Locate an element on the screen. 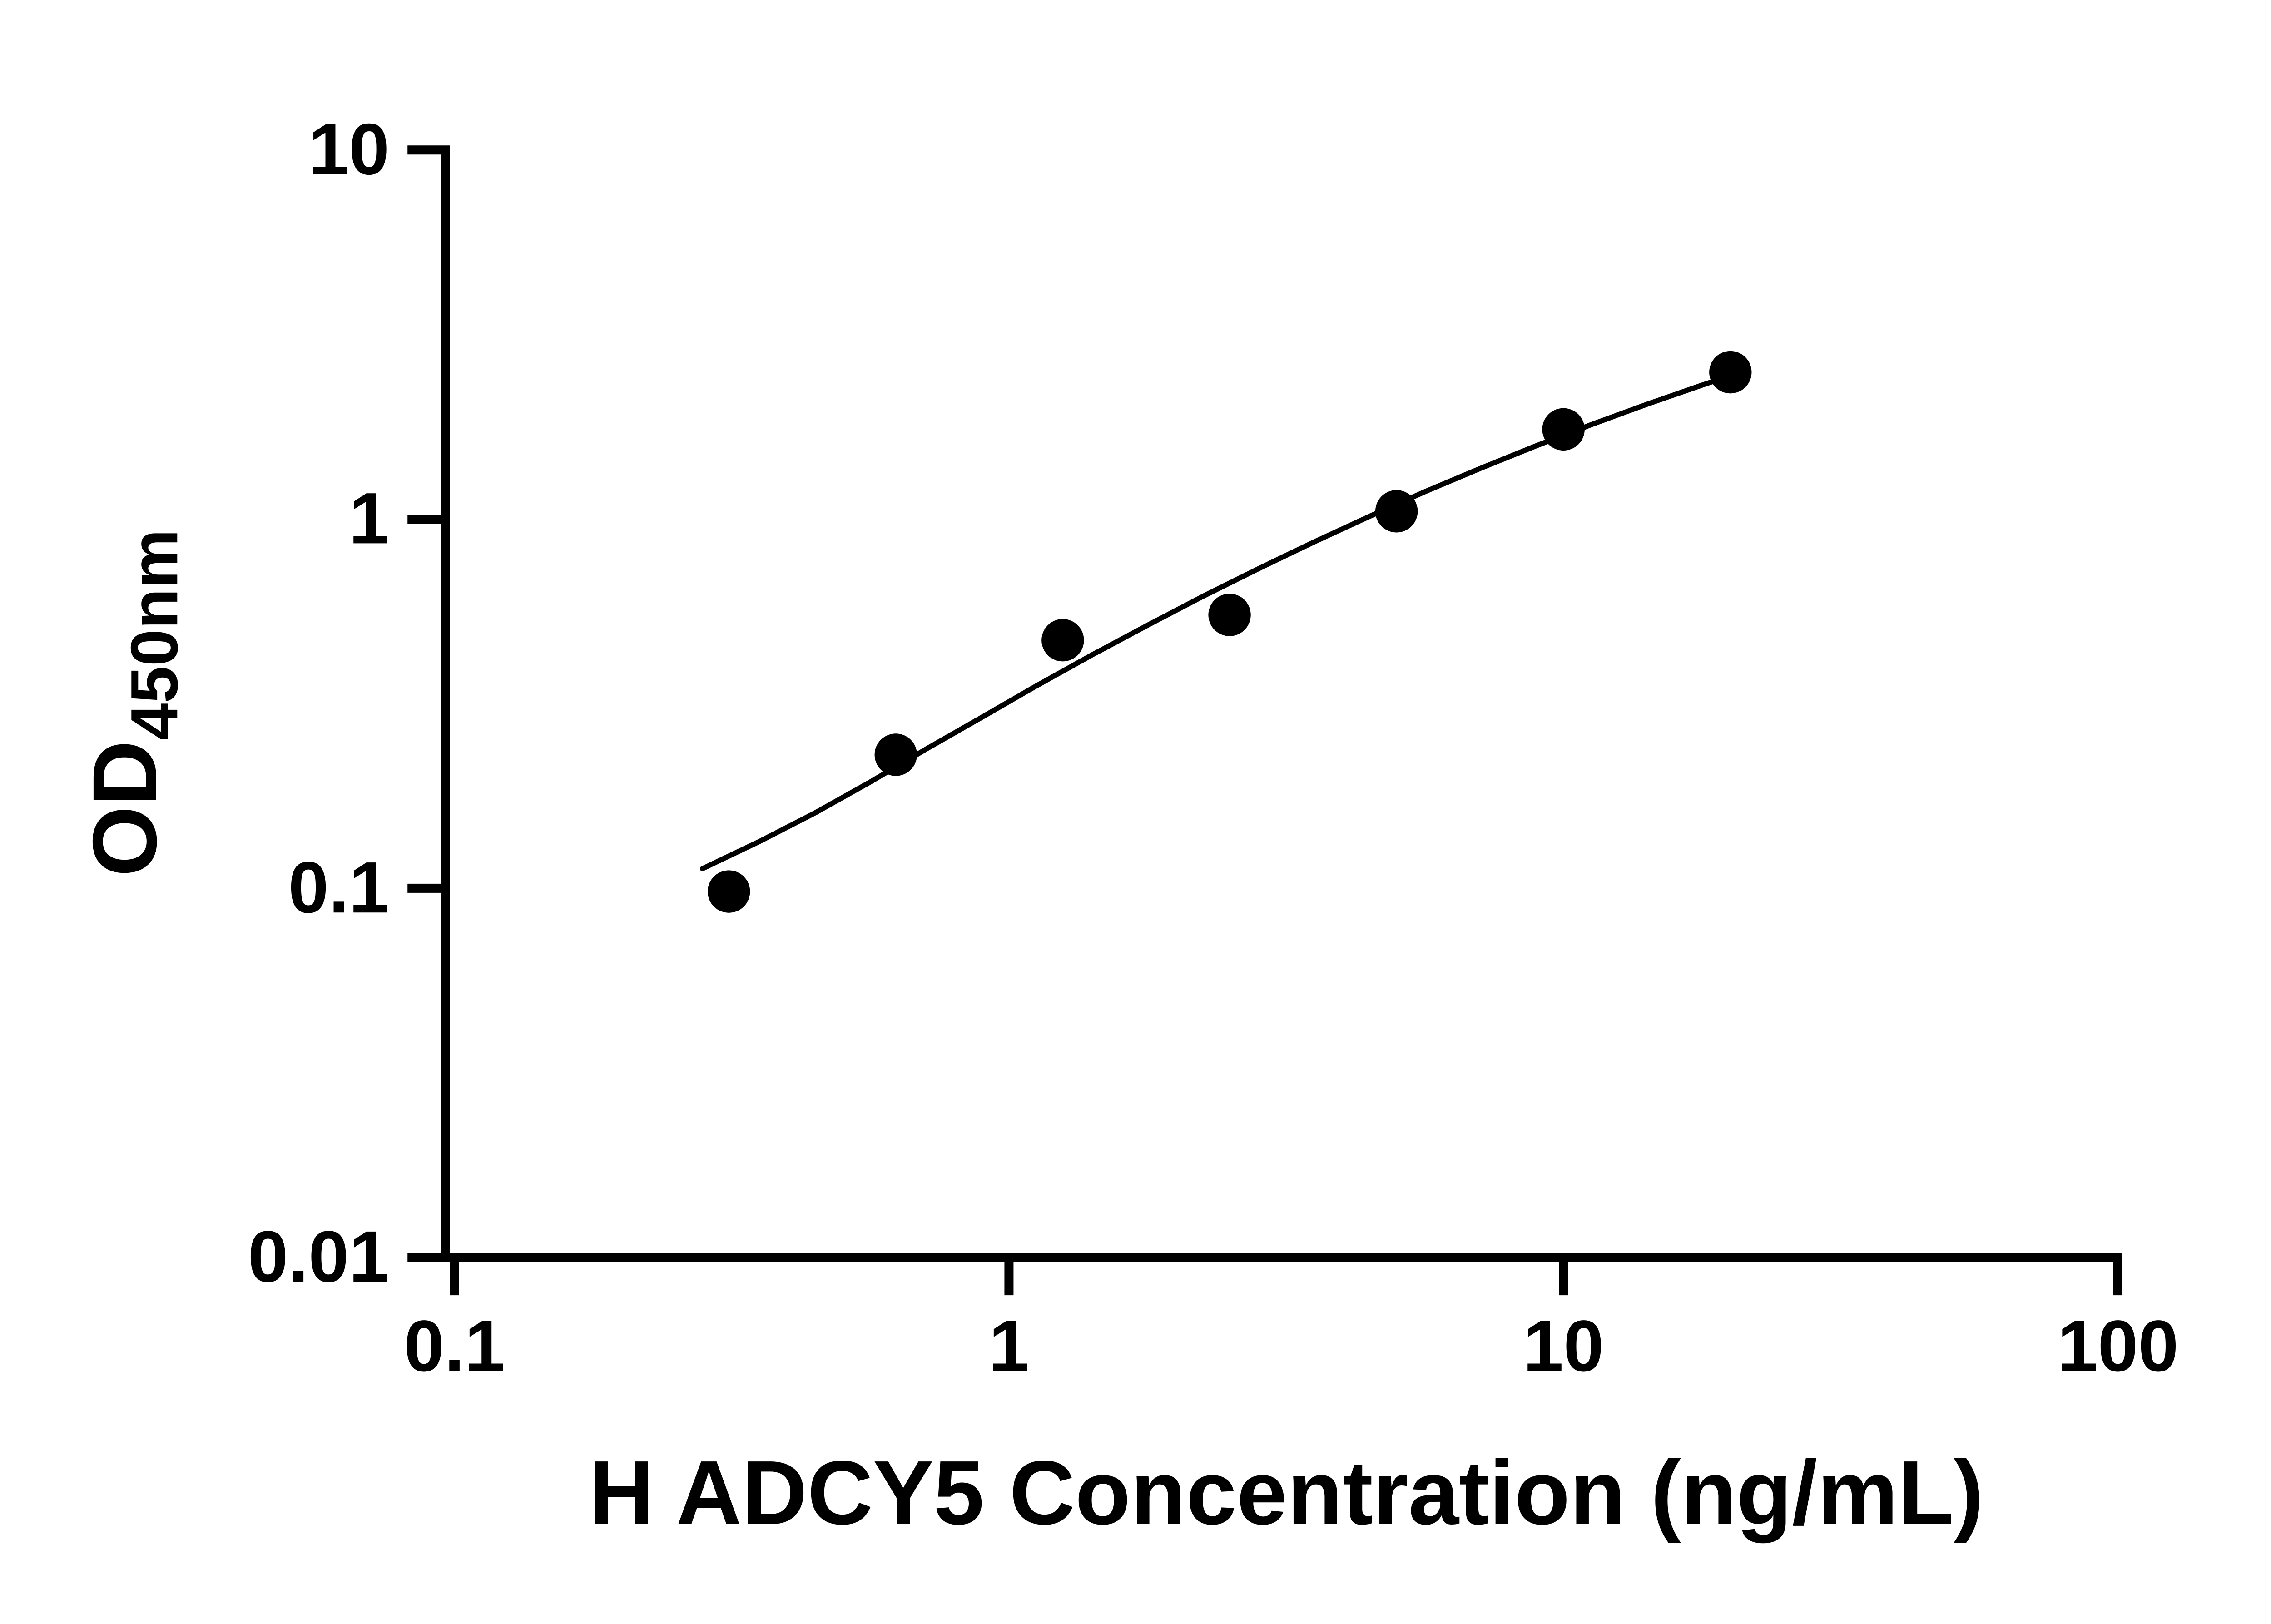 Image resolution: width=2271 pixels, height=1624 pixels. y-axis-title-main: OD is located at coordinates (125, 808).